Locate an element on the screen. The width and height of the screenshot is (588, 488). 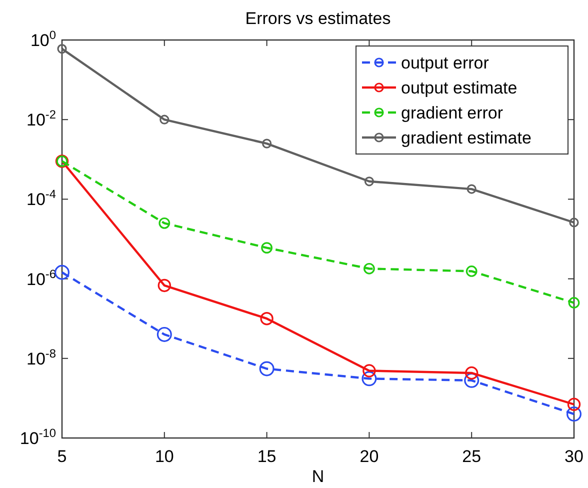
legend-label: output error is located at coordinates (445, 63).